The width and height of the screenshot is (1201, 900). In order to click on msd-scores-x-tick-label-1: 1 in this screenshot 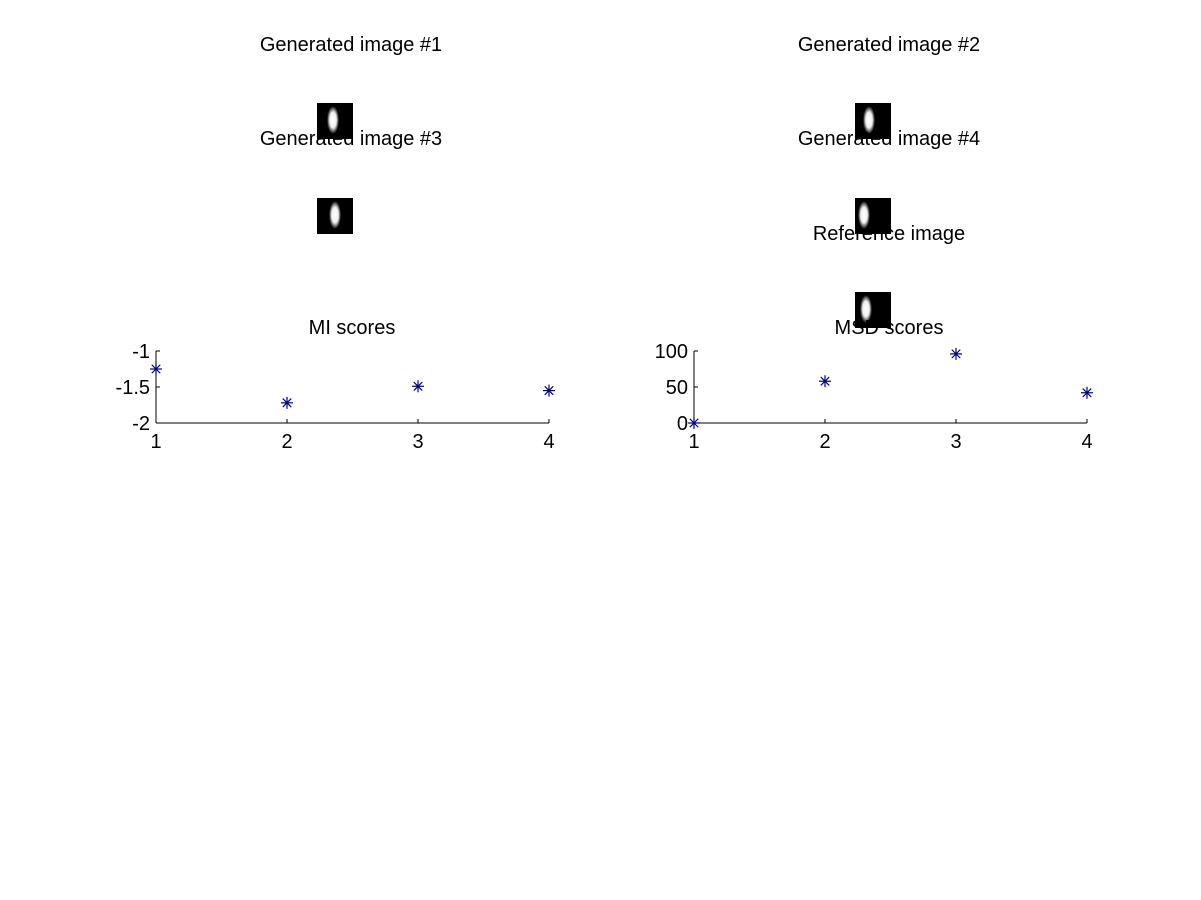, I will do `click(693, 442)`.